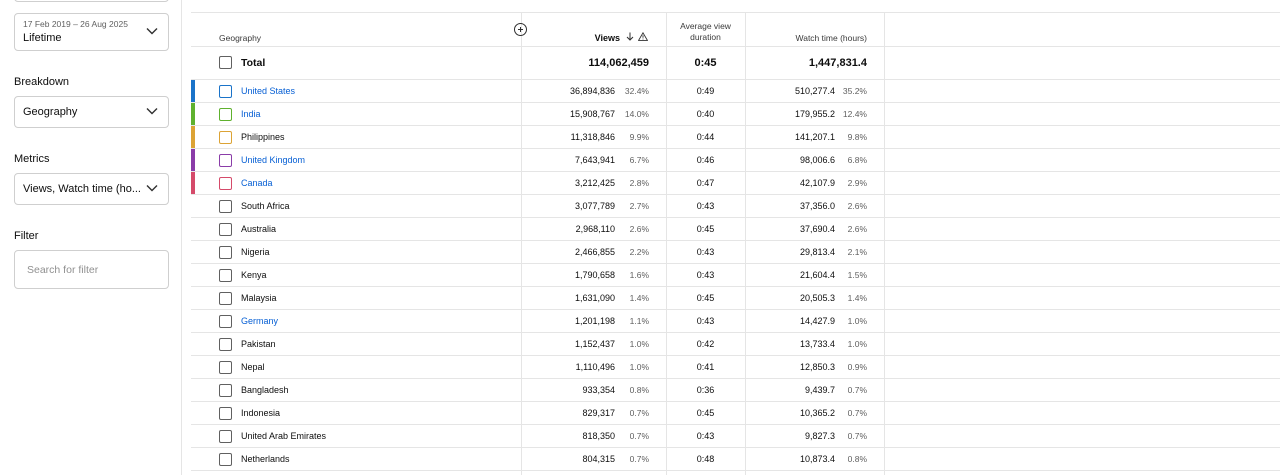  I want to click on watch-time-value: 37,690.4, so click(817, 229).